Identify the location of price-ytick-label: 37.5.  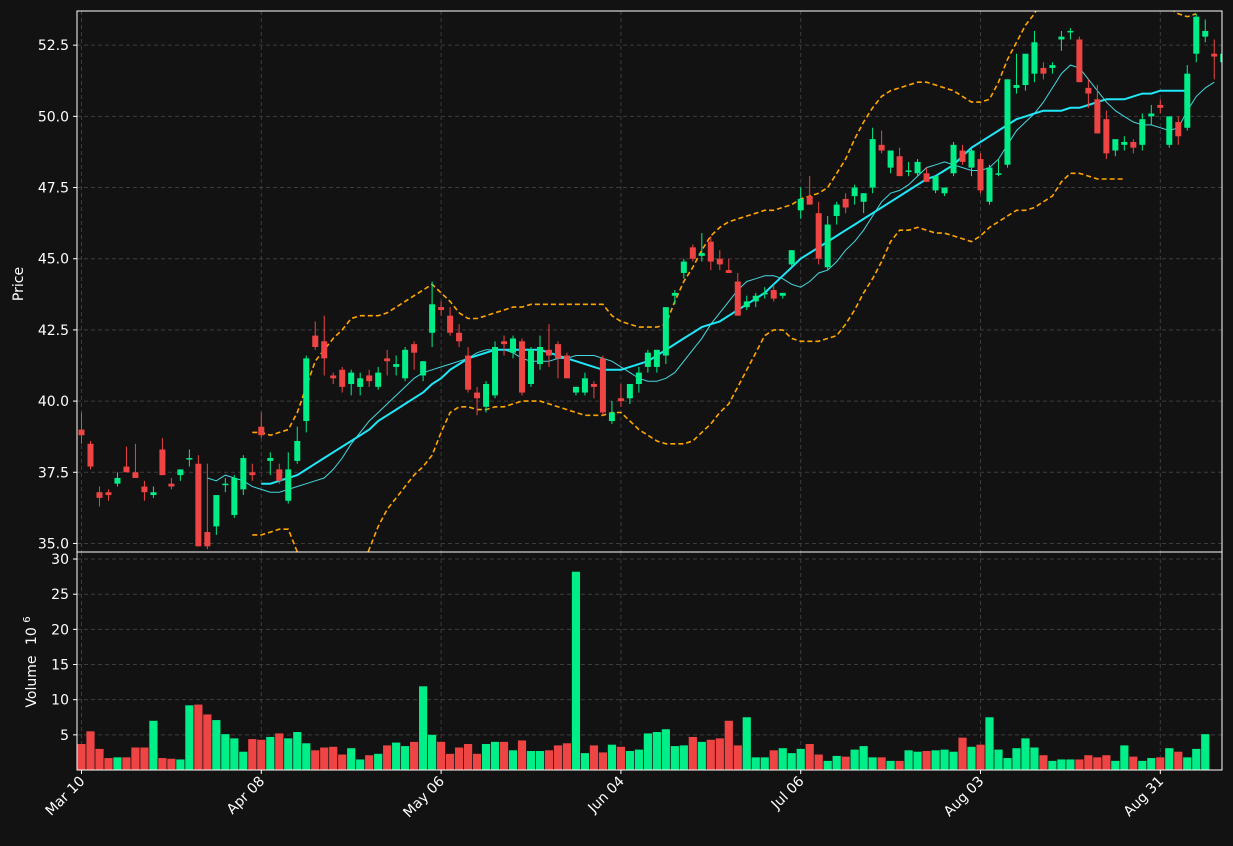
(53, 473).